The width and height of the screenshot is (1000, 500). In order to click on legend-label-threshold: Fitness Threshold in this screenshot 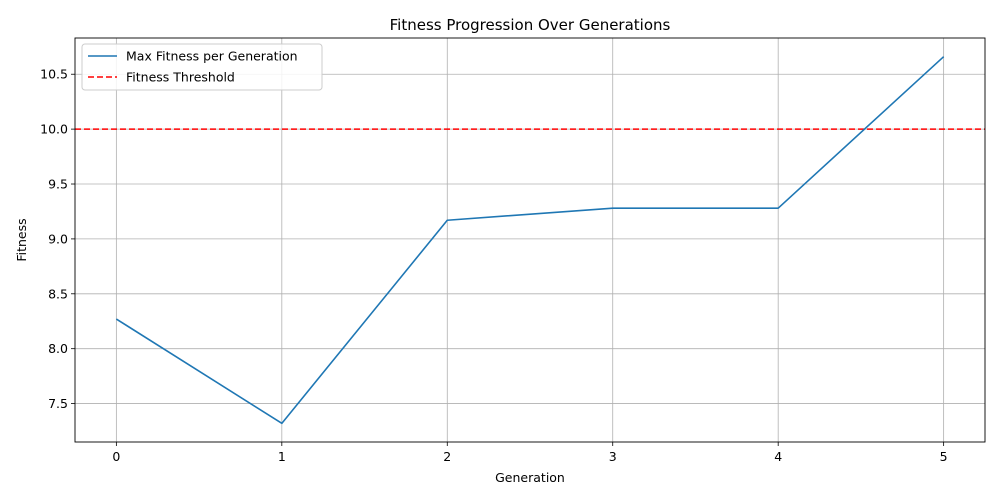, I will do `click(180, 77)`.